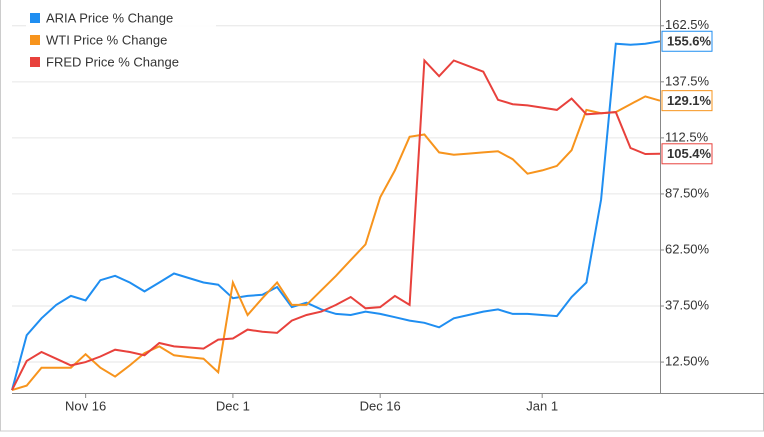  I want to click on legend-label: FRED Price % Change, so click(112, 61).